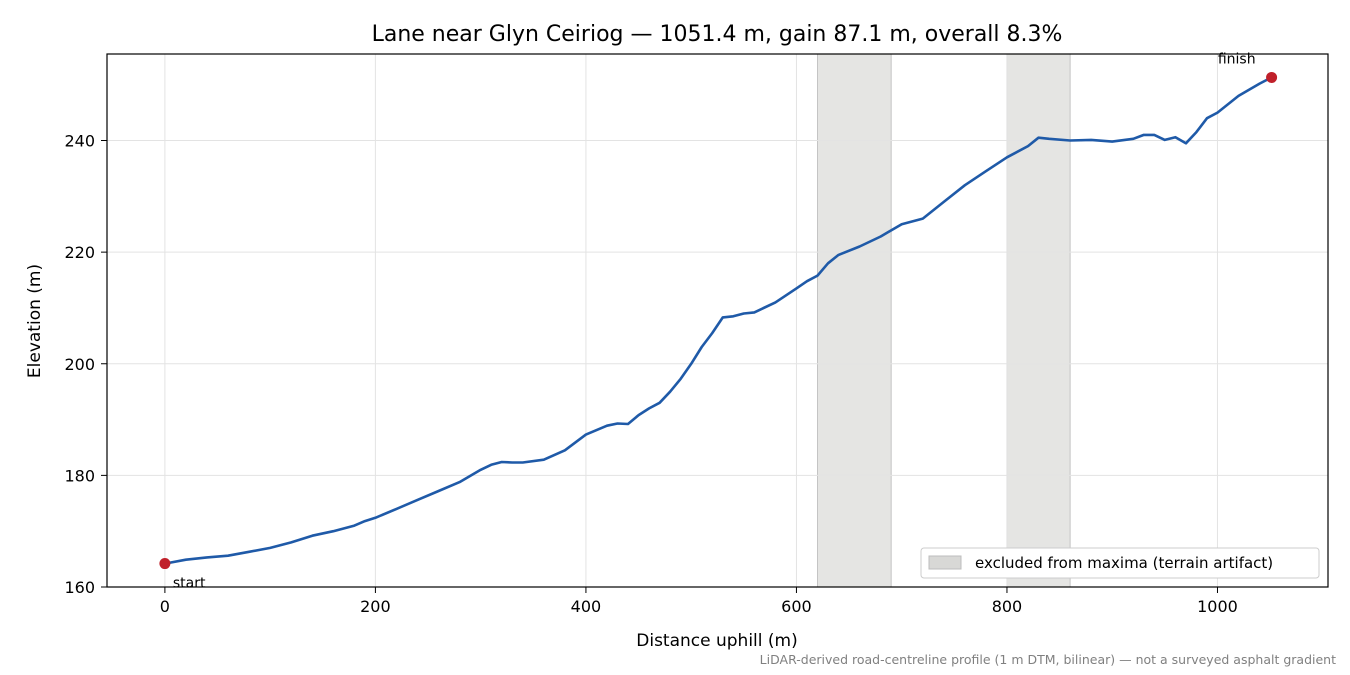 This screenshot has width=1350, height=675. Describe the element at coordinates (79, 587) in the screenshot. I see `y-tick-label: 160` at that location.